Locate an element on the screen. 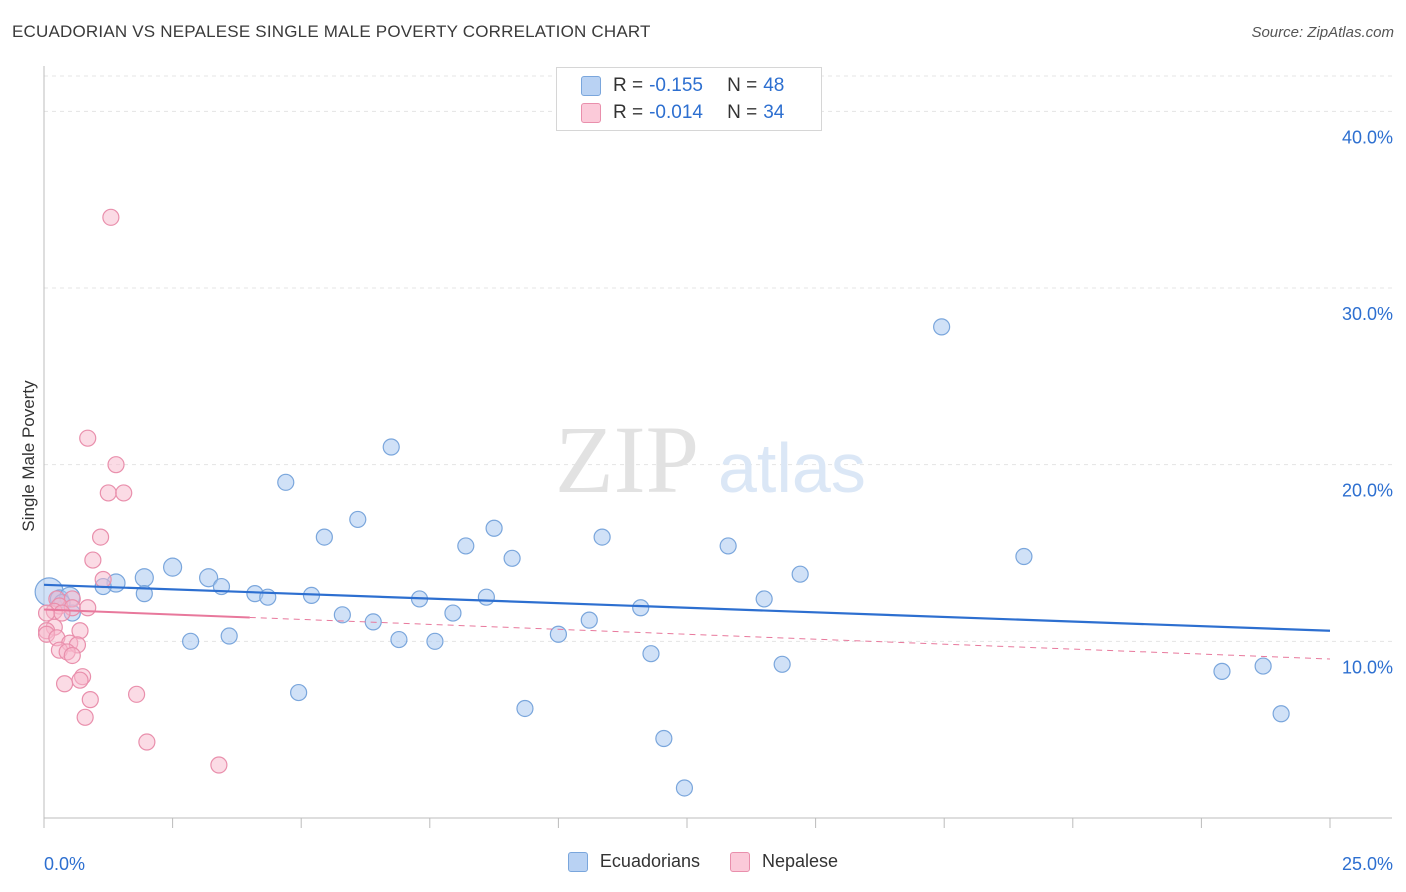 Image resolution: width=1406 pixels, height=892 pixels. correlation-legend: R = -0.155 N = 48 R = -0.014 N = 34 is located at coordinates (689, 99).